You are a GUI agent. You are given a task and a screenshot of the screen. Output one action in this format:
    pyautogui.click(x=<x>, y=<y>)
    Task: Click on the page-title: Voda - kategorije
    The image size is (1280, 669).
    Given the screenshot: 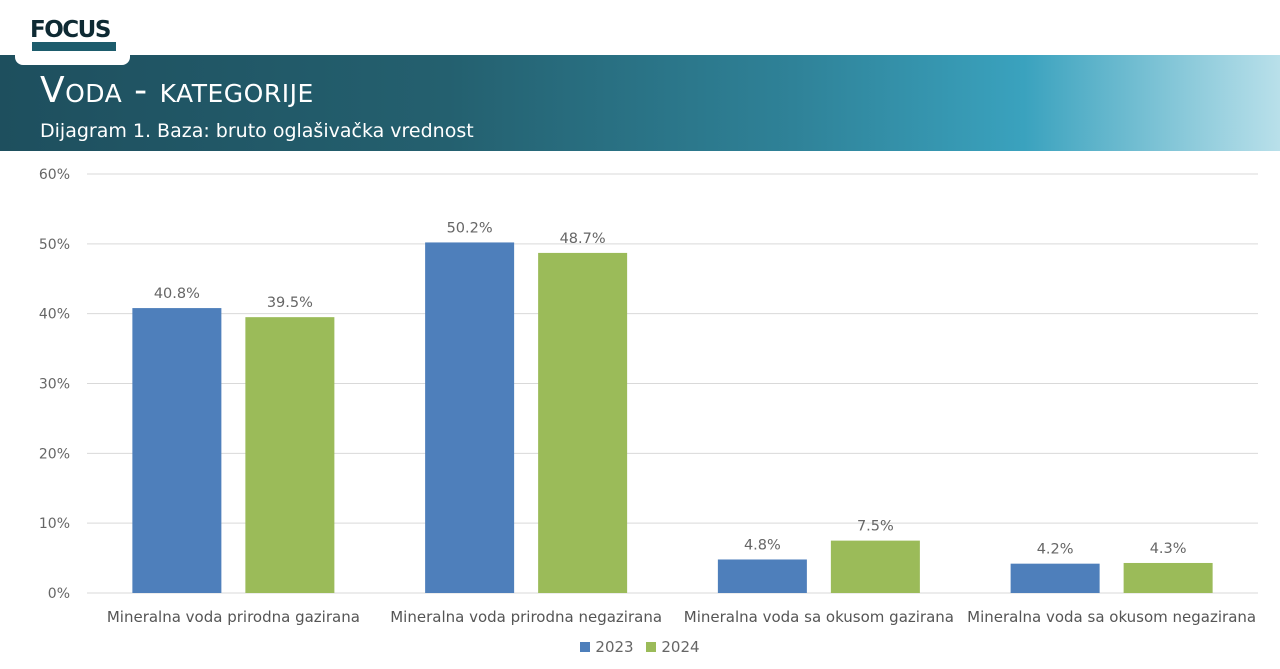 What is the action you would take?
    pyautogui.click(x=177, y=90)
    